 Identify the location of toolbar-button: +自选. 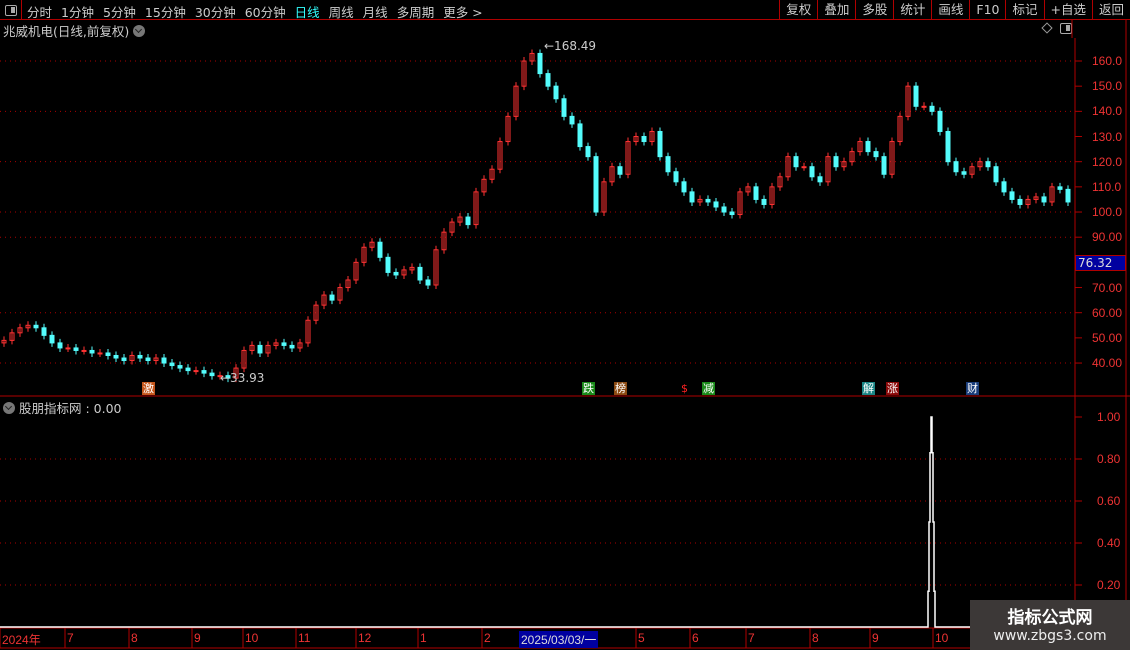
(1067, 10).